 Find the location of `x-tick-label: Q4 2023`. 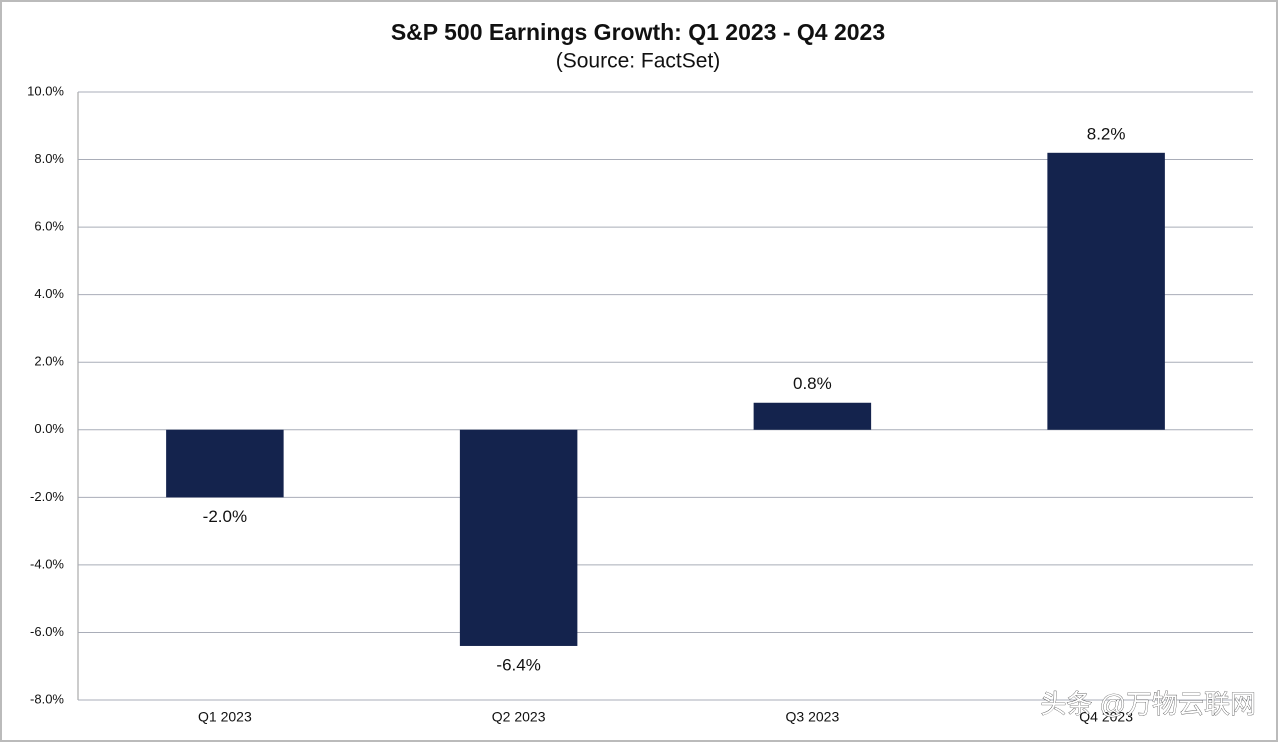

x-tick-label: Q4 2023 is located at coordinates (1106, 717).